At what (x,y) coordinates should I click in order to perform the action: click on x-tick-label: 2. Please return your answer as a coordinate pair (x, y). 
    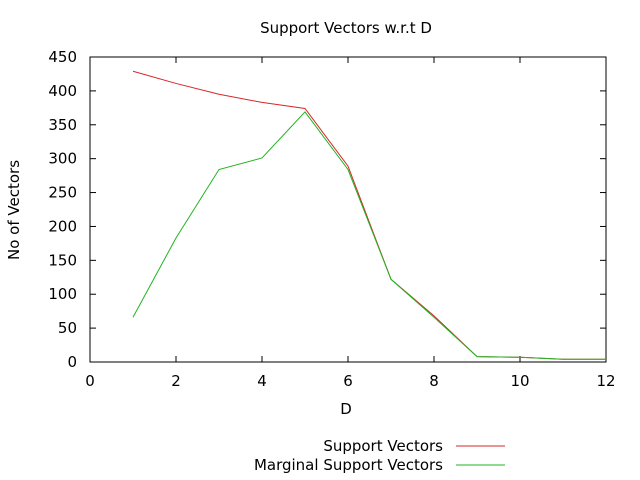
    Looking at the image, I should click on (176, 381).